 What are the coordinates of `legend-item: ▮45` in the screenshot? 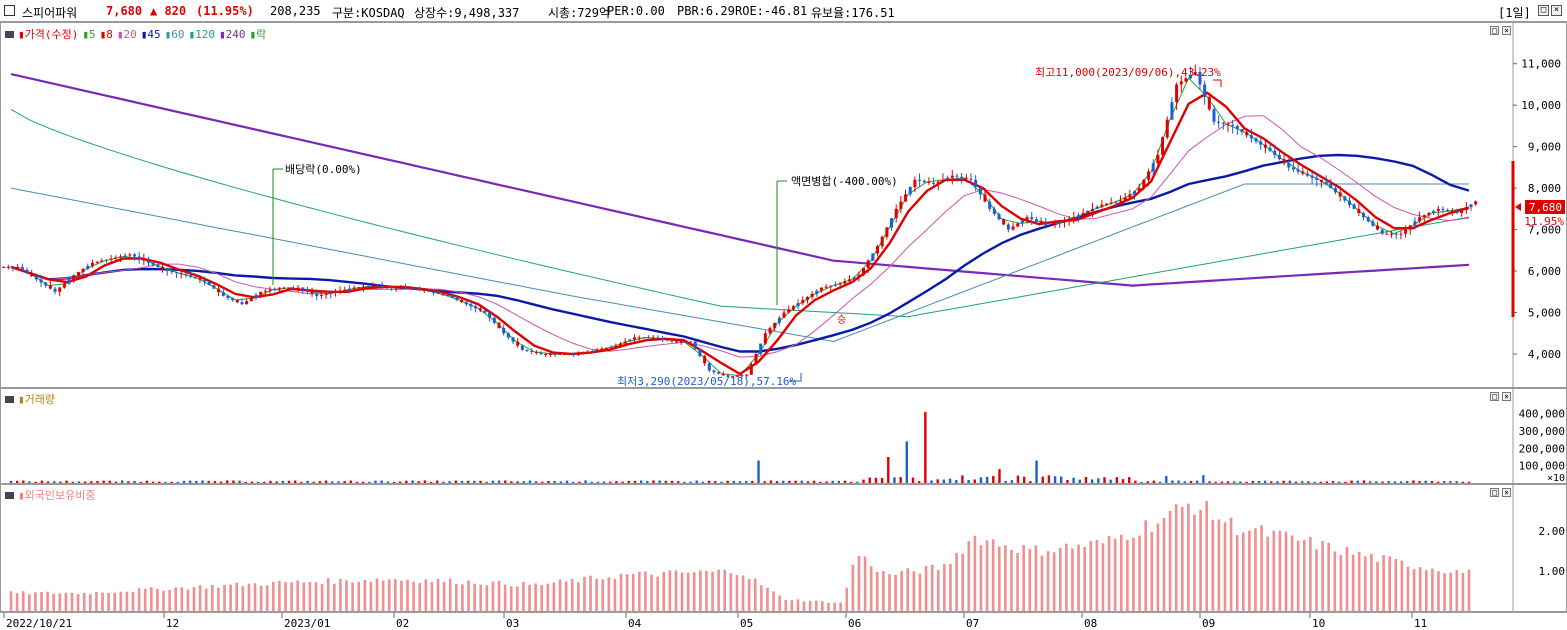 It's located at (150, 34).